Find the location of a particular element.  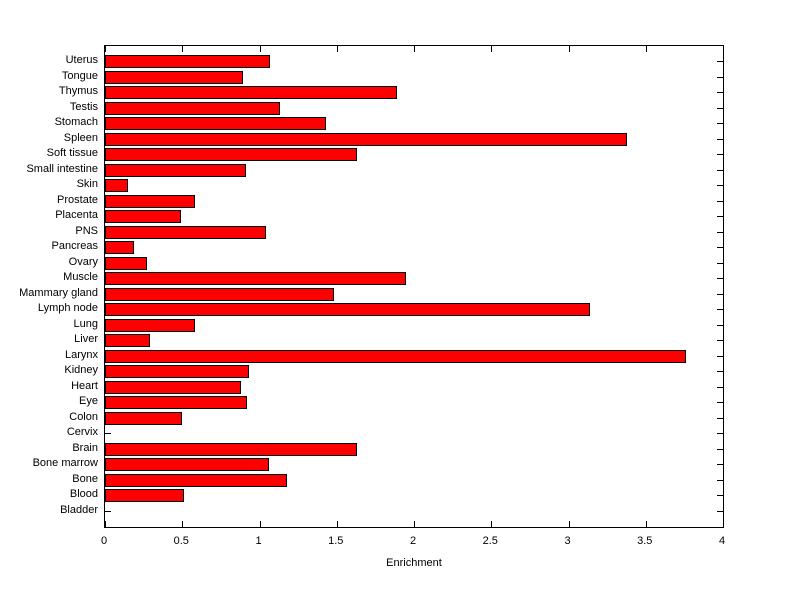

y-tick-label: Thymus is located at coordinates (78, 91).